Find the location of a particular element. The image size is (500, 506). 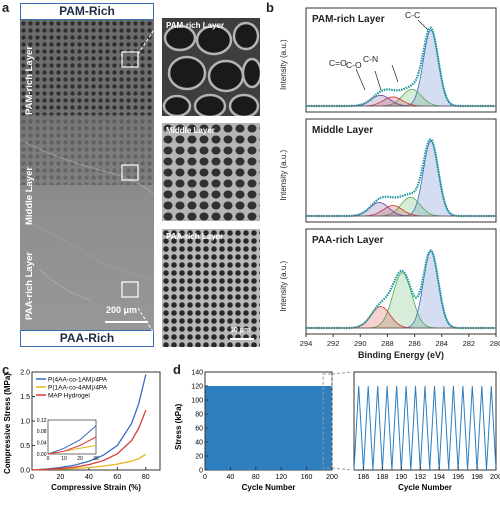

stress-cycles-fill is located at coordinates (268, 428).